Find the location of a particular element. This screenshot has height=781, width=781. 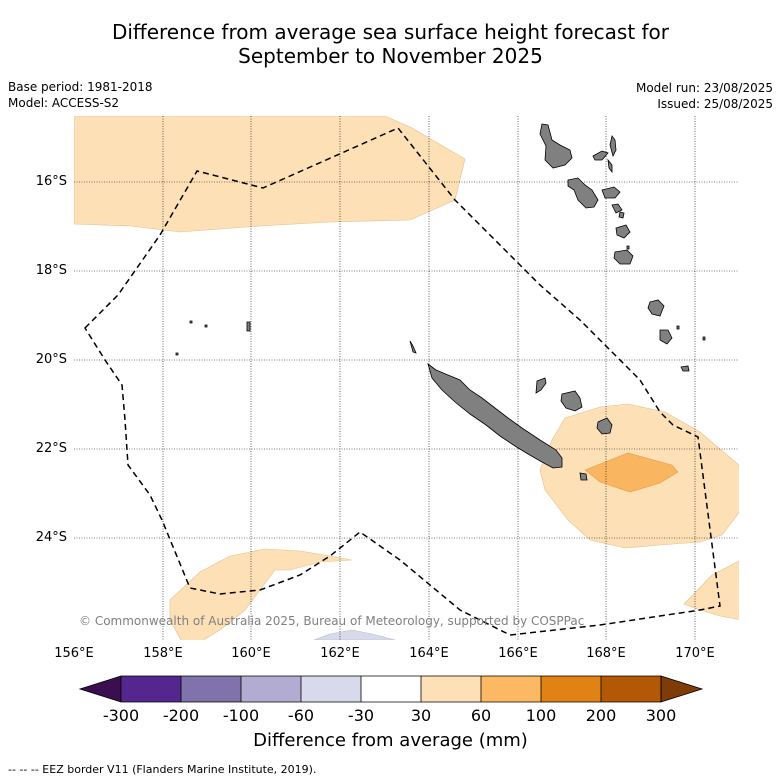

colorbar-tick-label: -30 is located at coordinates (361, 715).